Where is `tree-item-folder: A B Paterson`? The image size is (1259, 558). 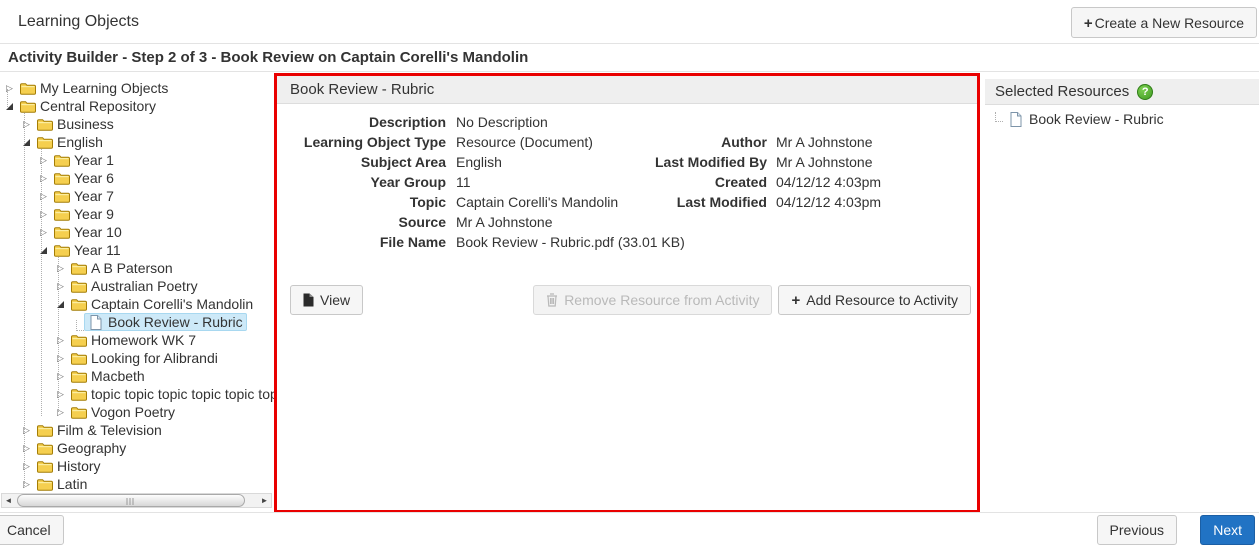 tree-item-folder: A B Paterson is located at coordinates (137, 268).